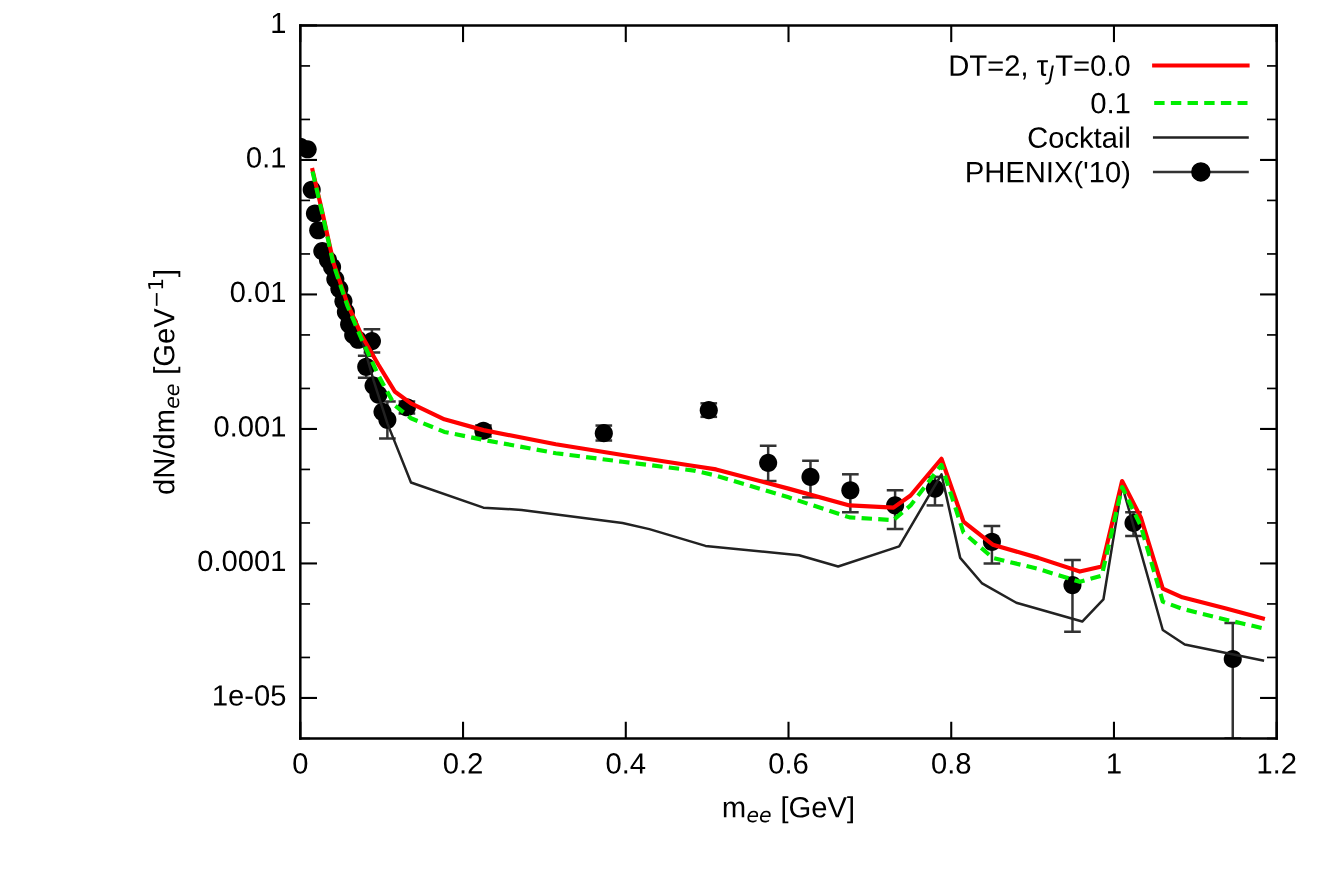  Describe the element at coordinates (788, 810) in the screenshot. I see `x-axis-title: m$_{ee}$ [GeV]` at that location.